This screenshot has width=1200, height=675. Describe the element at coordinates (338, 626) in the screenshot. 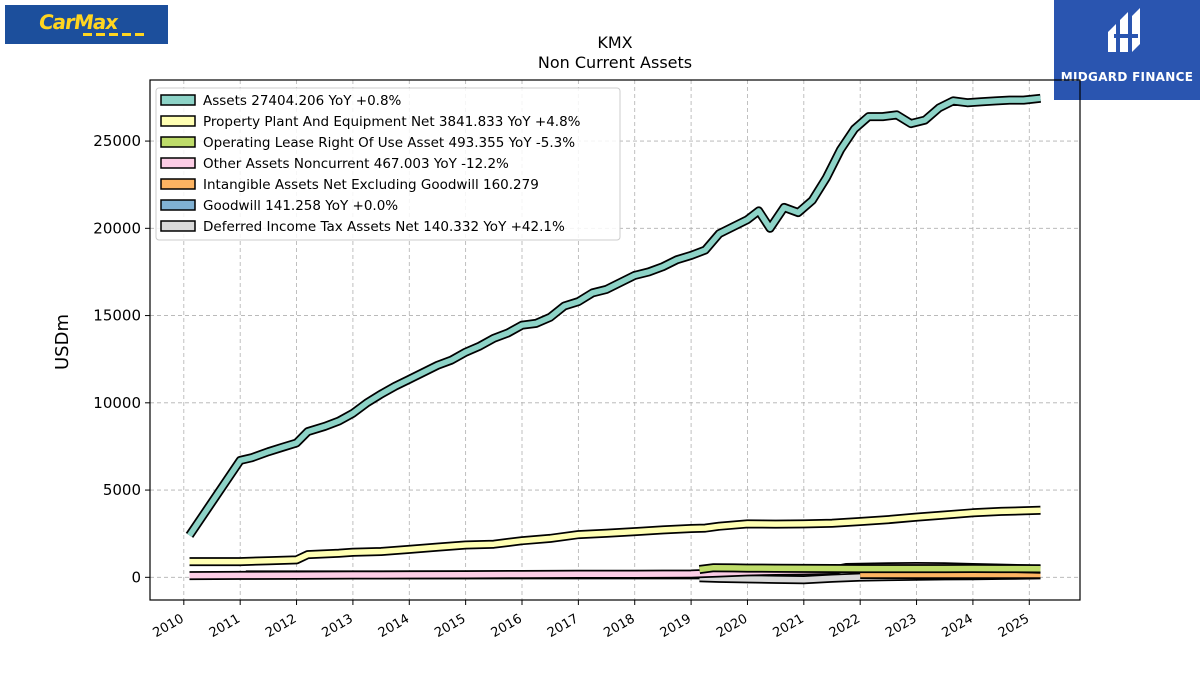

I see `x-tick-label: 2013` at that location.